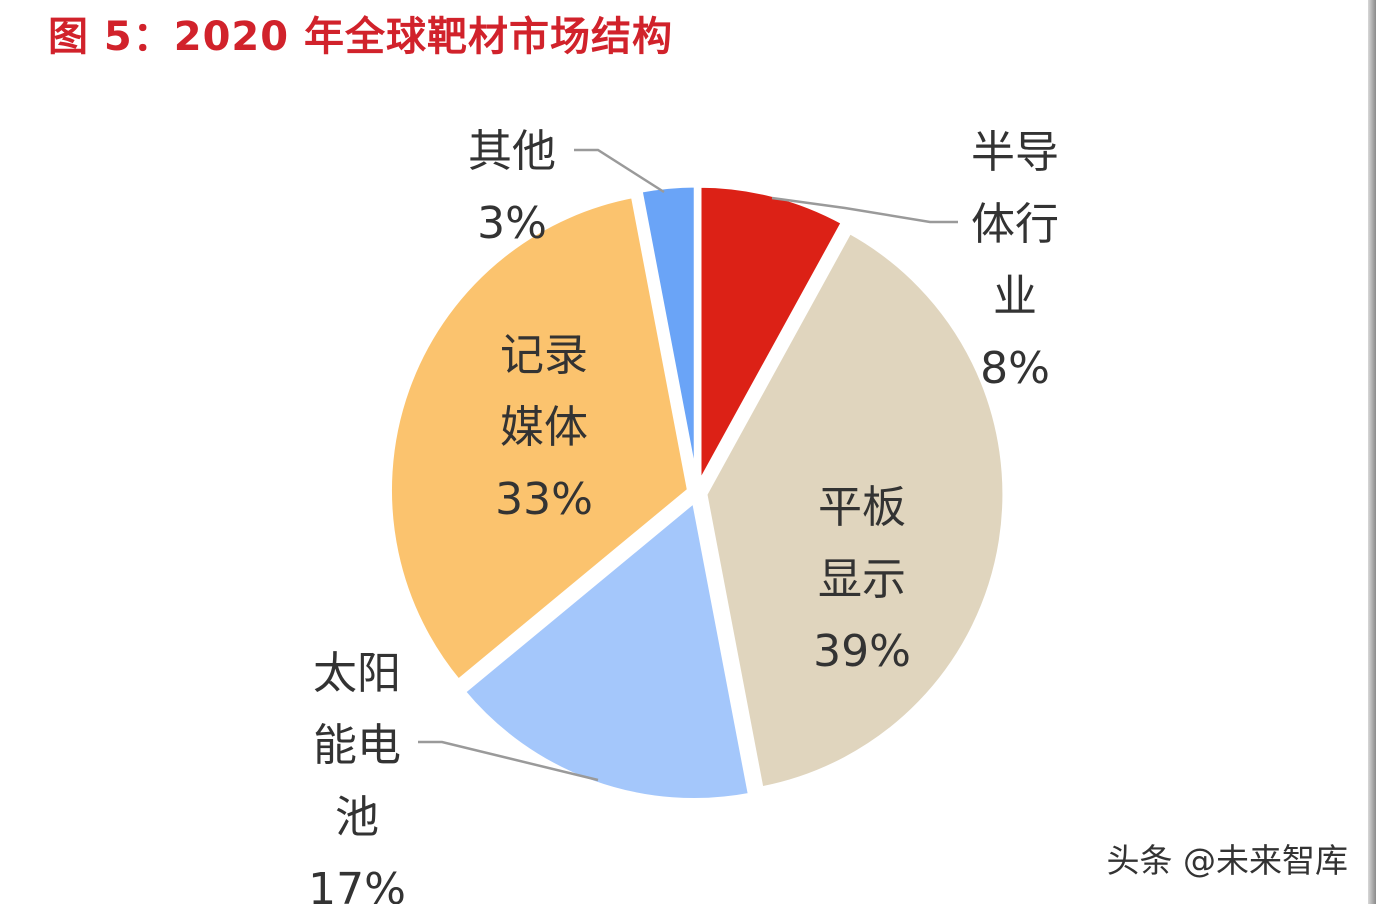 The image size is (1376, 904). Describe the element at coordinates (357, 884) in the screenshot. I see `slice-percent: 17%` at that location.